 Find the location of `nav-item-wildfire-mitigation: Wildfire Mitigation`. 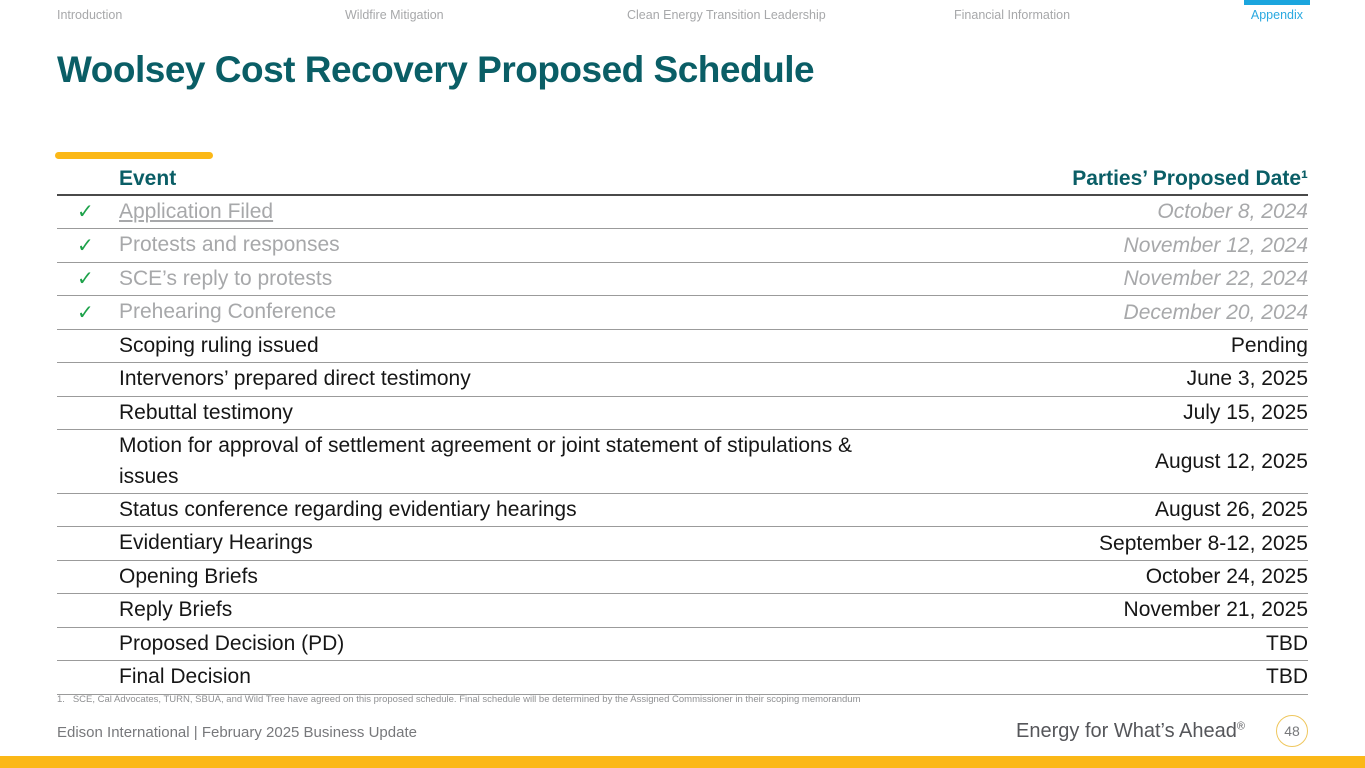

nav-item-wildfire-mitigation: Wildfire Mitigation is located at coordinates (394, 15).